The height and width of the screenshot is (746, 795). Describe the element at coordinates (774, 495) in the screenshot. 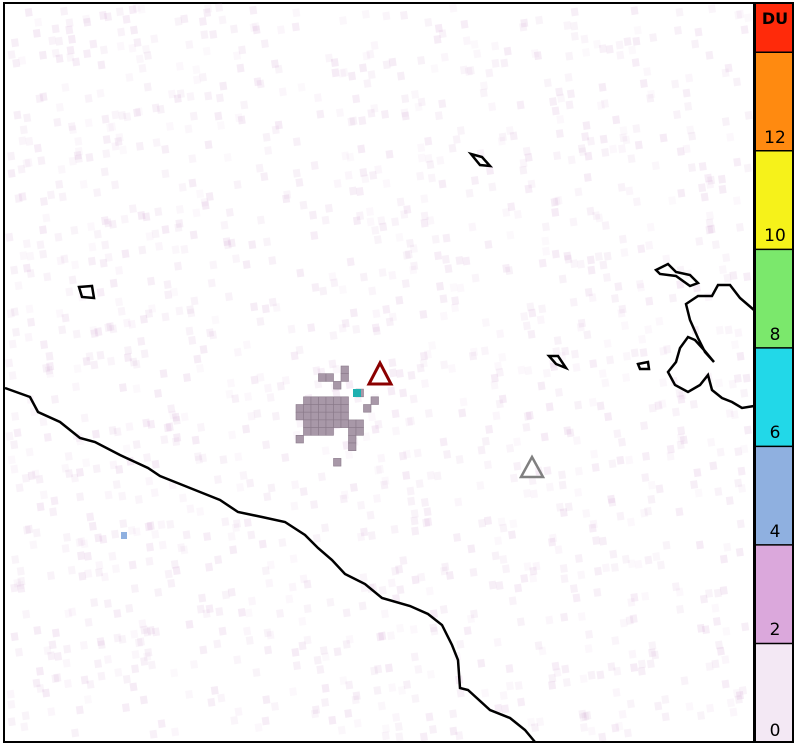

I see `colorbar-bin` at that location.